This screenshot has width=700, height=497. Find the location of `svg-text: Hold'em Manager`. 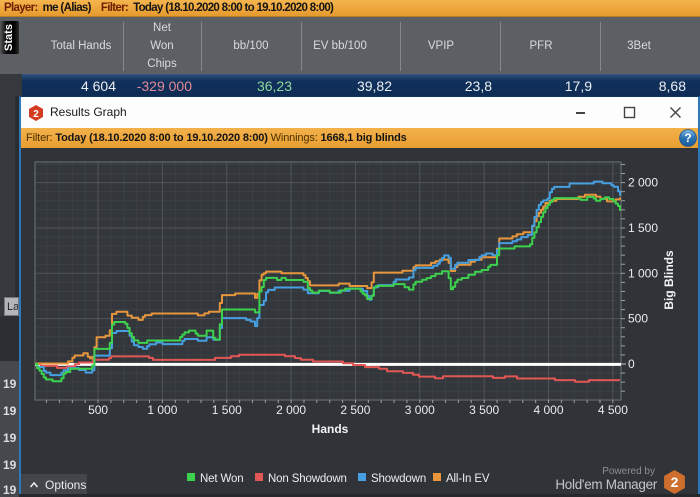

svg-text: Hold'em Manager is located at coordinates (606, 484).